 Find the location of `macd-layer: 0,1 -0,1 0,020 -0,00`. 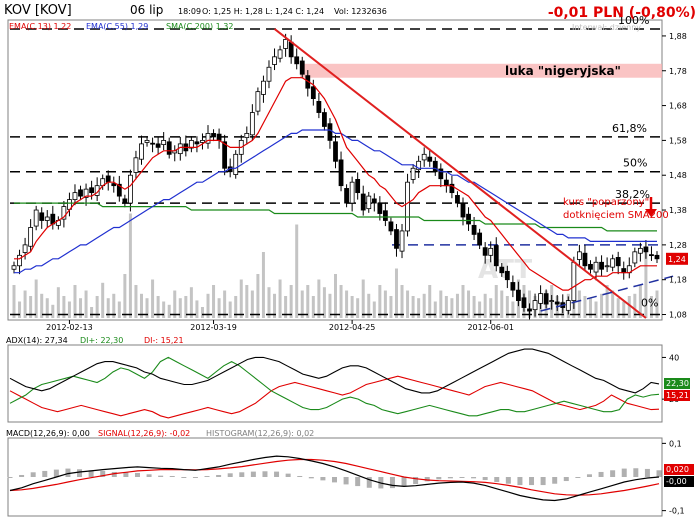

macd-layer: 0,1 -0,1 0,020 -0,00 is located at coordinates (350, 477).